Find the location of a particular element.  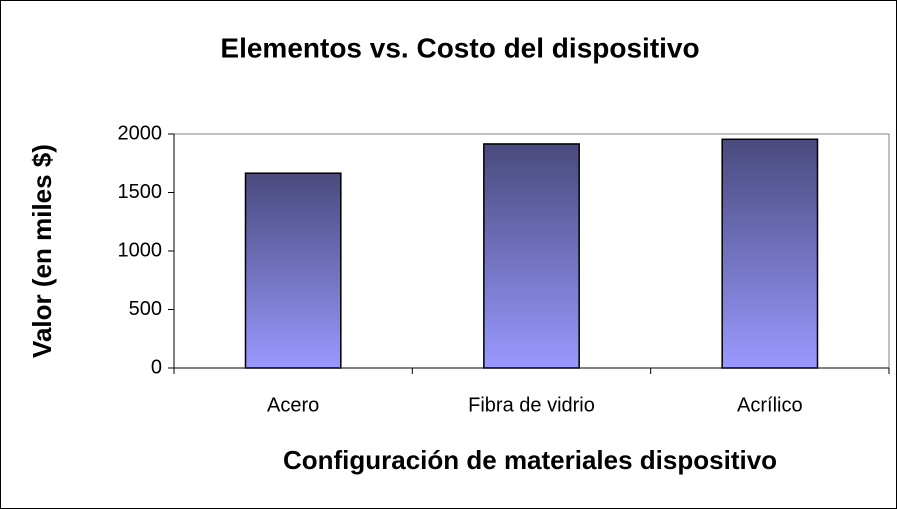

x-axis-title: Configuración de materiales dispositivo is located at coordinates (530, 460).